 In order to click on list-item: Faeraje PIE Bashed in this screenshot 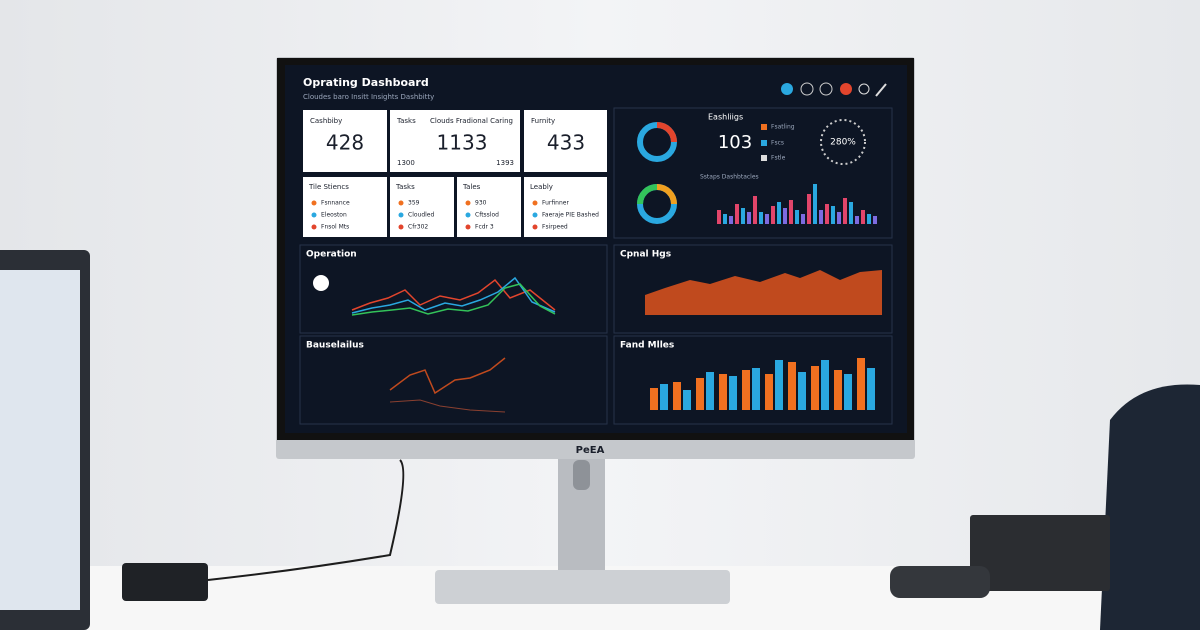, I will do `click(570, 215)`.